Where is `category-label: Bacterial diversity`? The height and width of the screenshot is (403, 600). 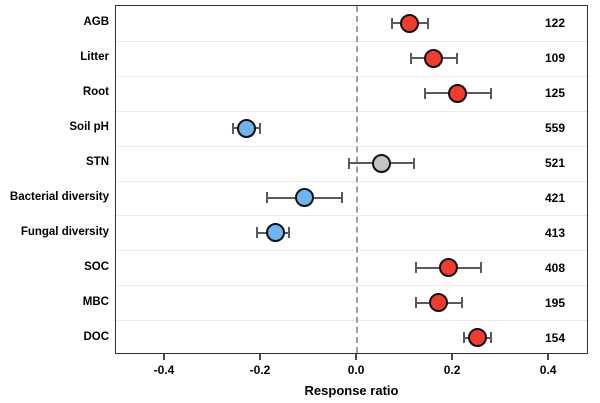
category-label: Bacterial diversity is located at coordinates (59, 196).